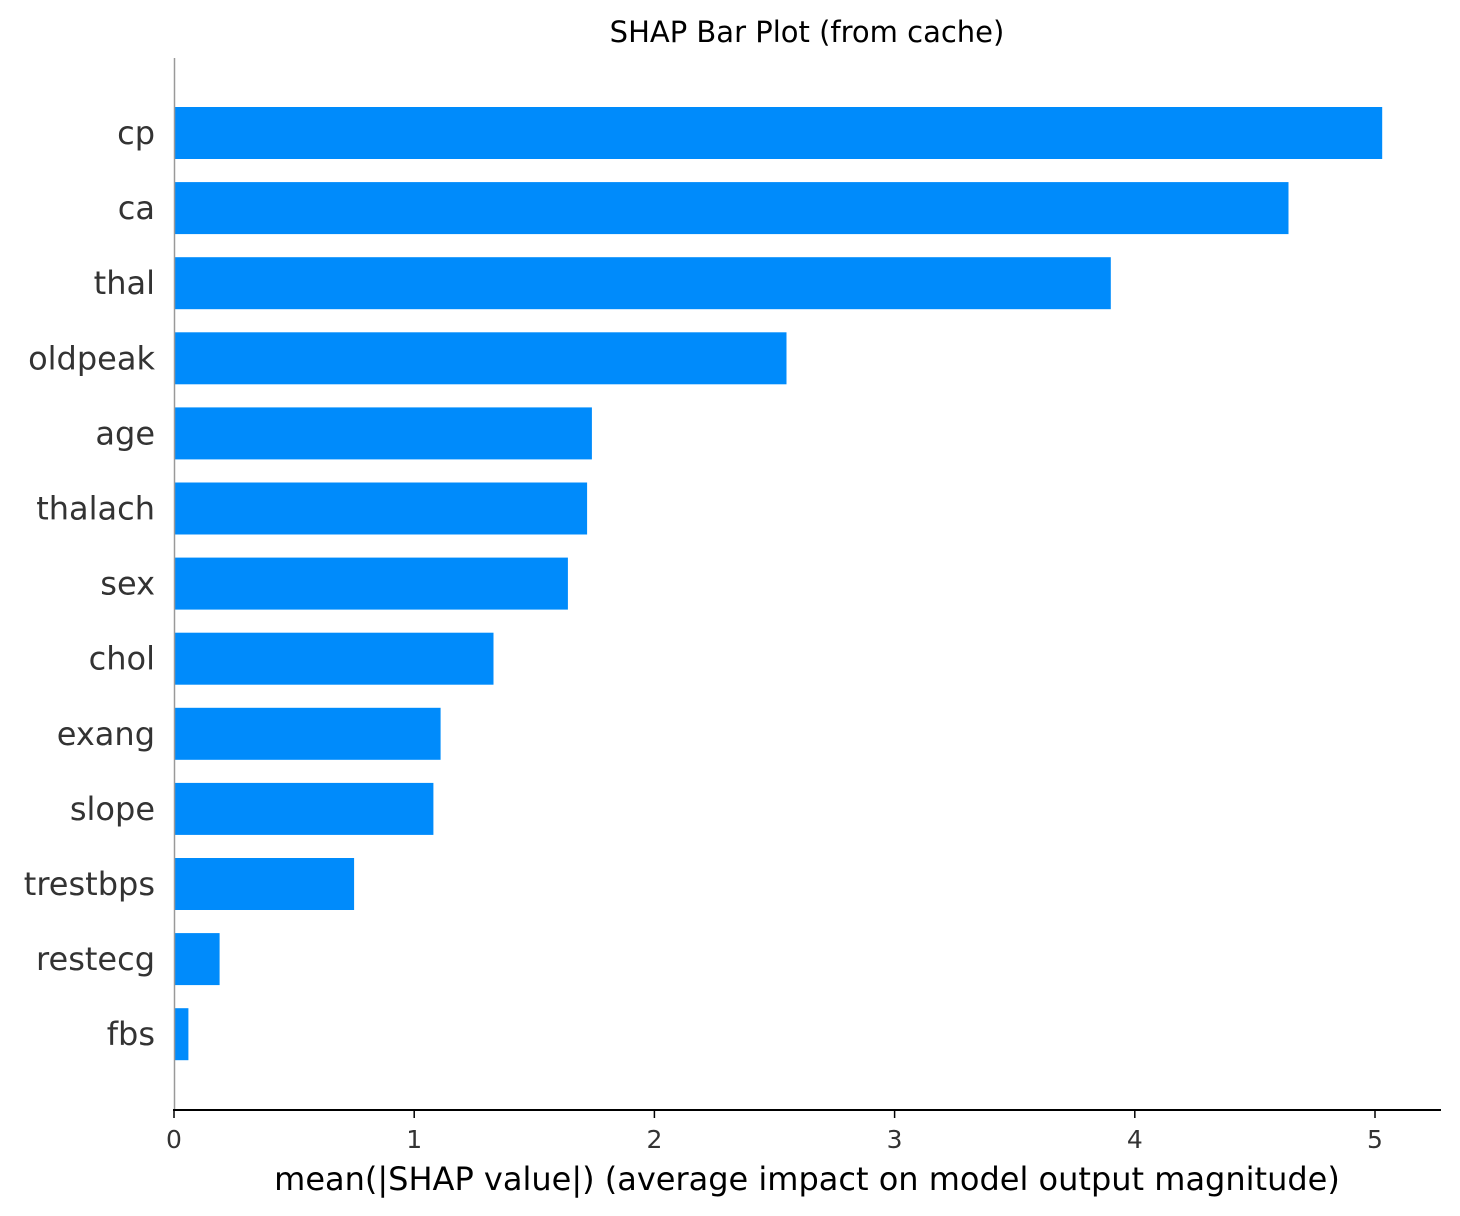 This screenshot has height=1216, width=1460. What do you see at coordinates (95, 509) in the screenshot?
I see `category-label-thalach: thalach` at bounding box center [95, 509].